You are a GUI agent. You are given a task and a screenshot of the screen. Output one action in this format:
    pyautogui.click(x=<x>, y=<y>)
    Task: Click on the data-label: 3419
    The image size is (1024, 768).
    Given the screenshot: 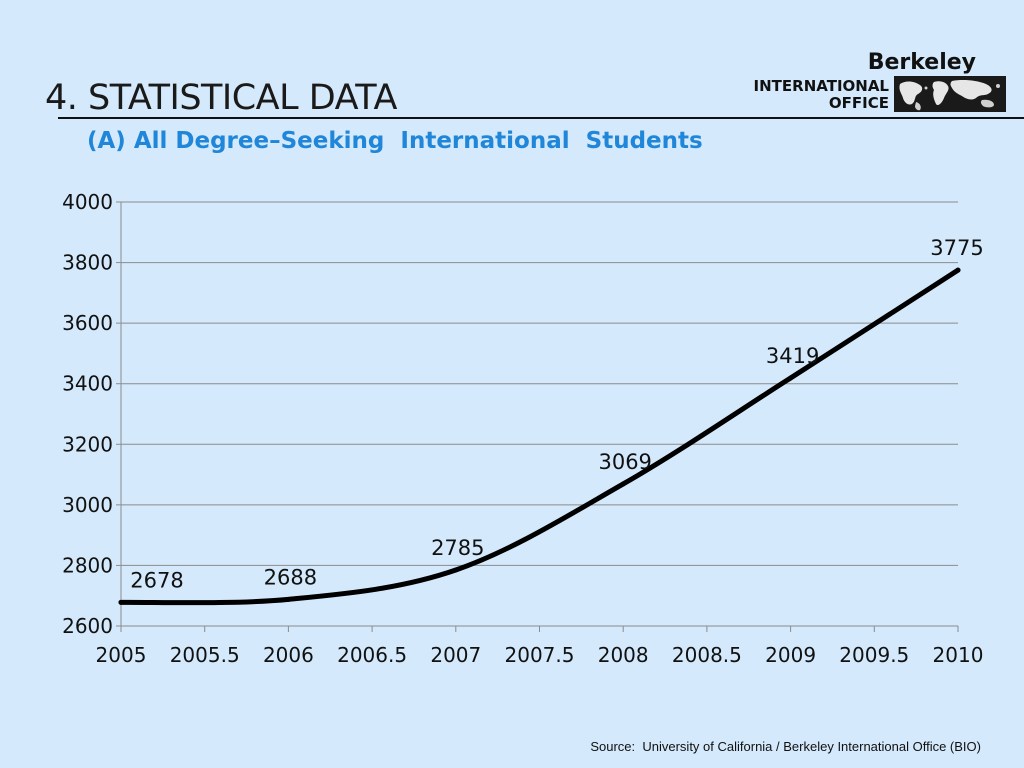 What is the action you would take?
    pyautogui.click(x=792, y=356)
    